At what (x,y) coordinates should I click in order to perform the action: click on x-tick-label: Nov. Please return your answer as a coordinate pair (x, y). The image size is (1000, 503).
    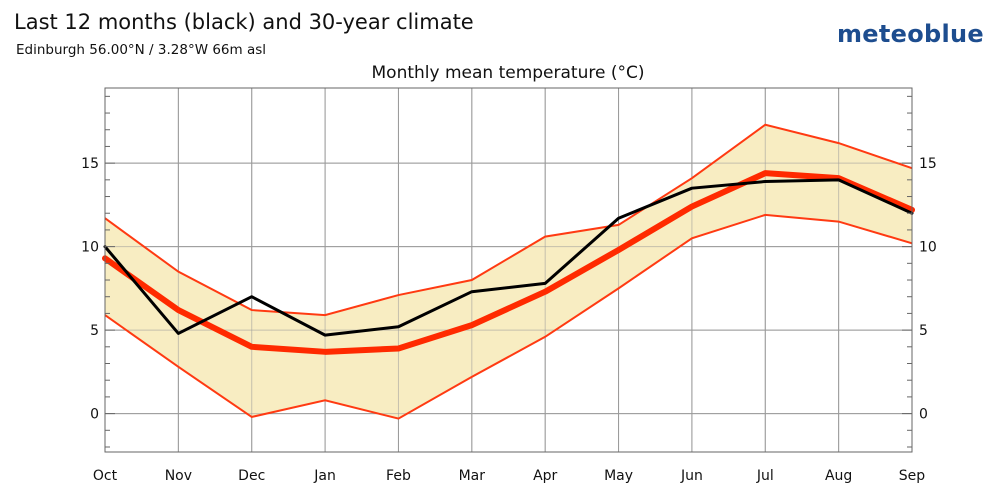
    Looking at the image, I should click on (178, 476).